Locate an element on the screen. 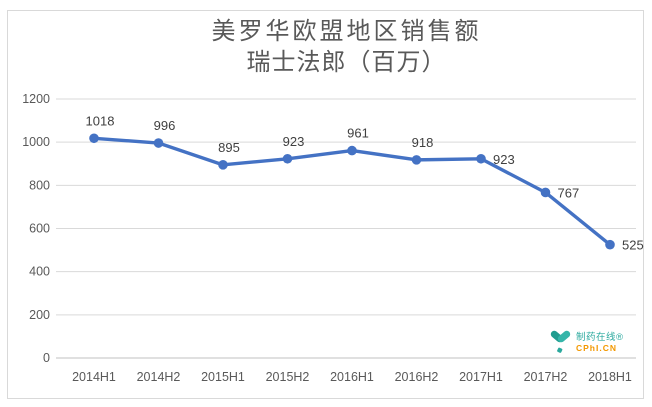  watermark-logo: 制药在线® CPhI.CN is located at coordinates (594, 343).